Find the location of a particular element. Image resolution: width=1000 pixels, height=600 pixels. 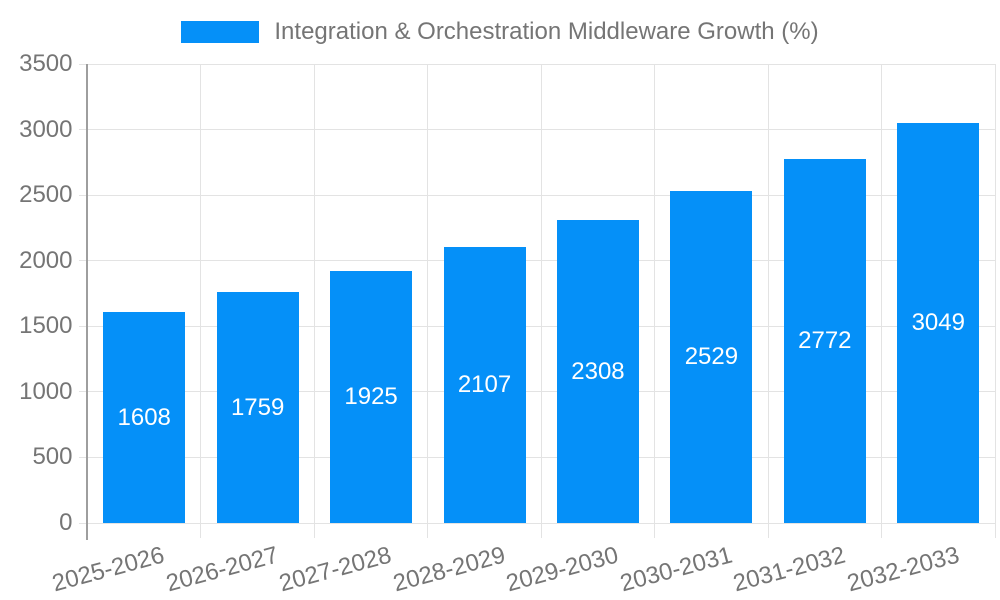

bar-value-label: 1608 is located at coordinates (144, 417).